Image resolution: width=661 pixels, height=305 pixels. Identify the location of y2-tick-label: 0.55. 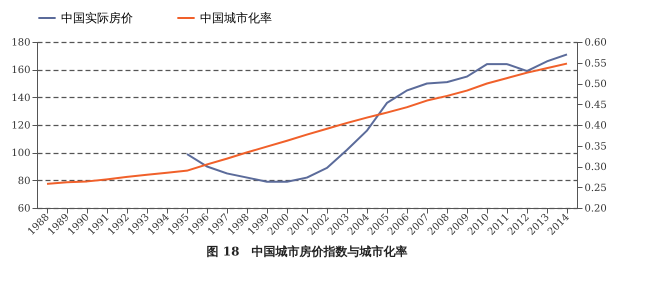
(595, 64).